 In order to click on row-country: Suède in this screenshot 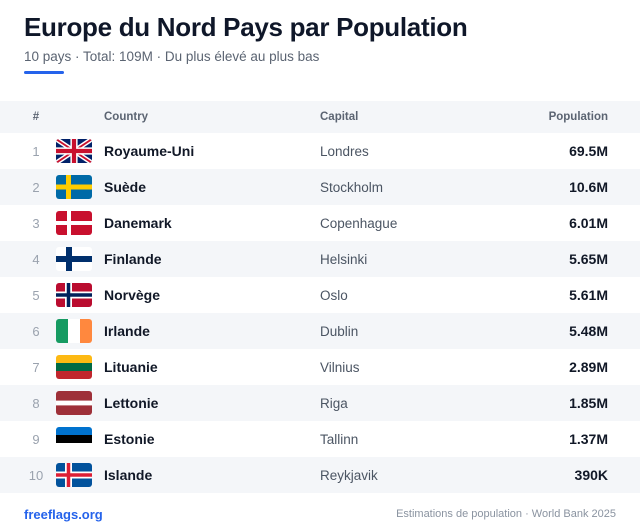, I will do `click(125, 187)`.